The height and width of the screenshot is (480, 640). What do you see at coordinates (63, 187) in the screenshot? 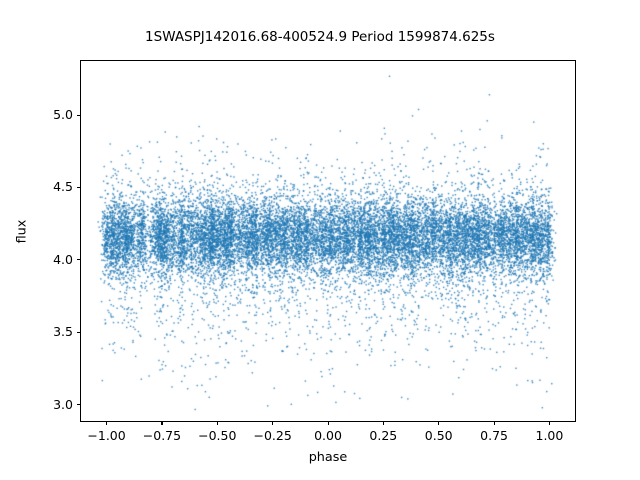
I see `y-tick-label: 4.5` at bounding box center [63, 187].